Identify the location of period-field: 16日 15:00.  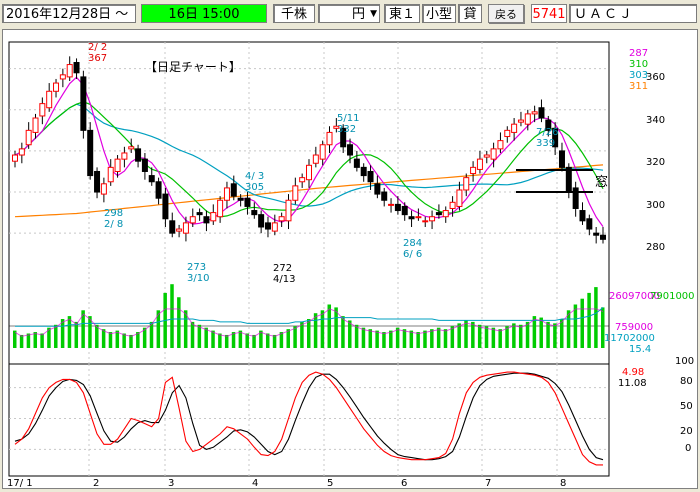
(204, 13).